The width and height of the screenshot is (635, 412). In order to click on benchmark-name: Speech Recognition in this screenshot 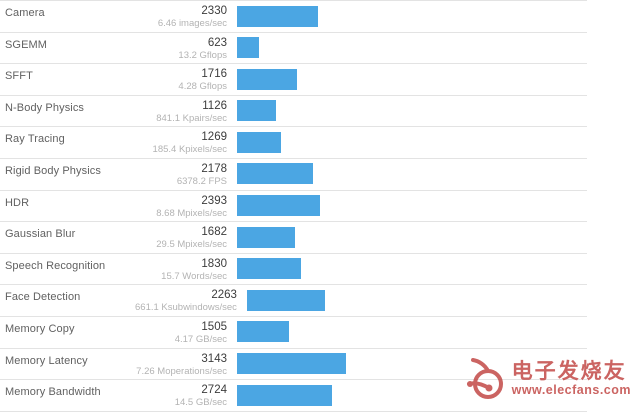, I will do `click(55, 265)`.